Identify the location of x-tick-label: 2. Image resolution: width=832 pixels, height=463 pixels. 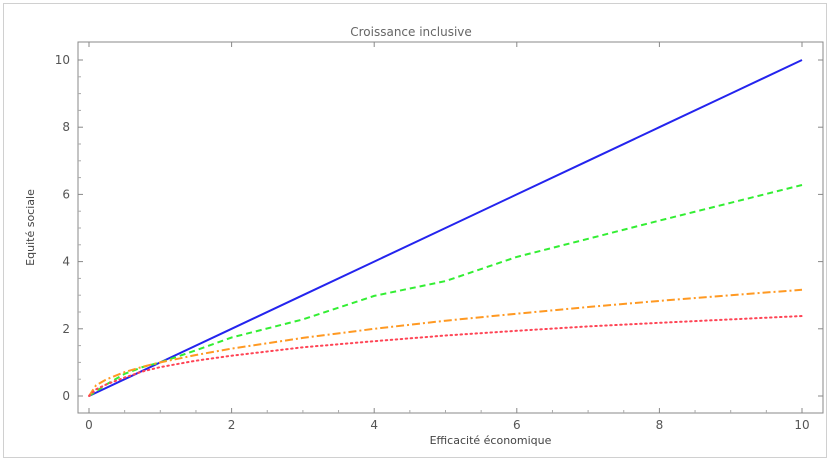
(232, 425).